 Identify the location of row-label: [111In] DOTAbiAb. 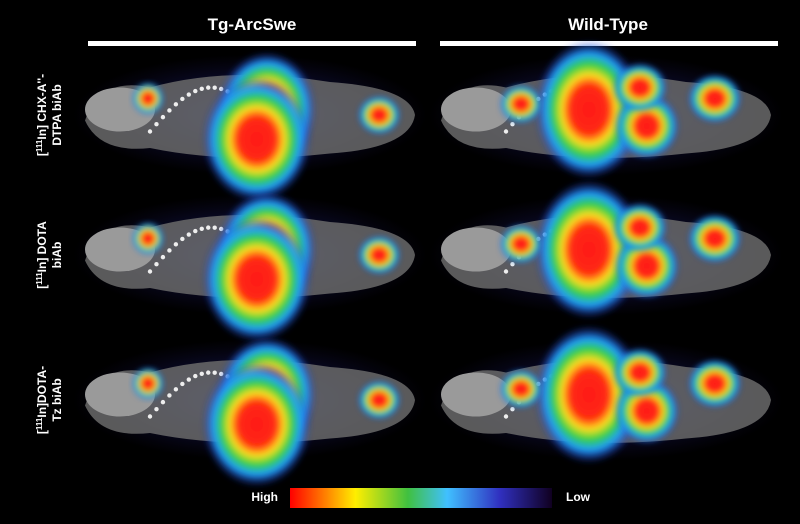
(50, 255).